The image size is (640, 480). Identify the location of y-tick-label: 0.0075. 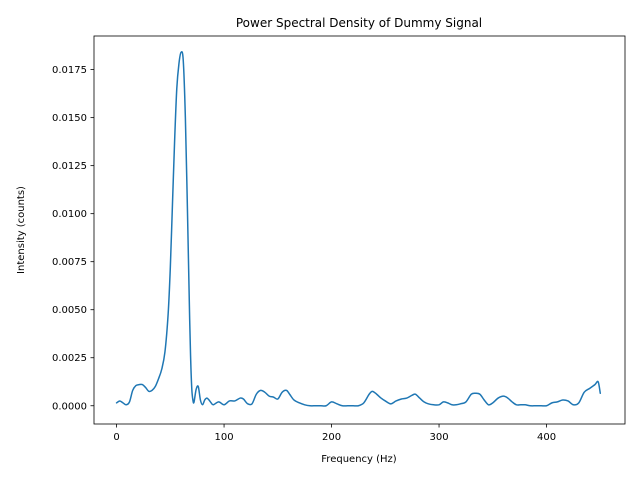
(69, 262).